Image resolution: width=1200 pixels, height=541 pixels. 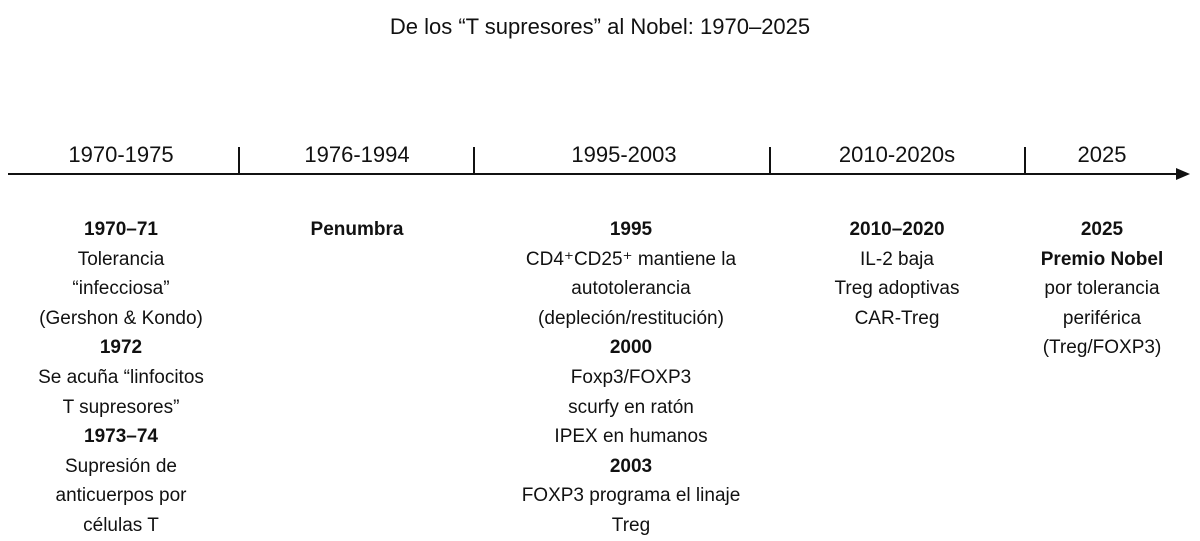 I want to click on event-text: Treg, so click(x=631, y=525).